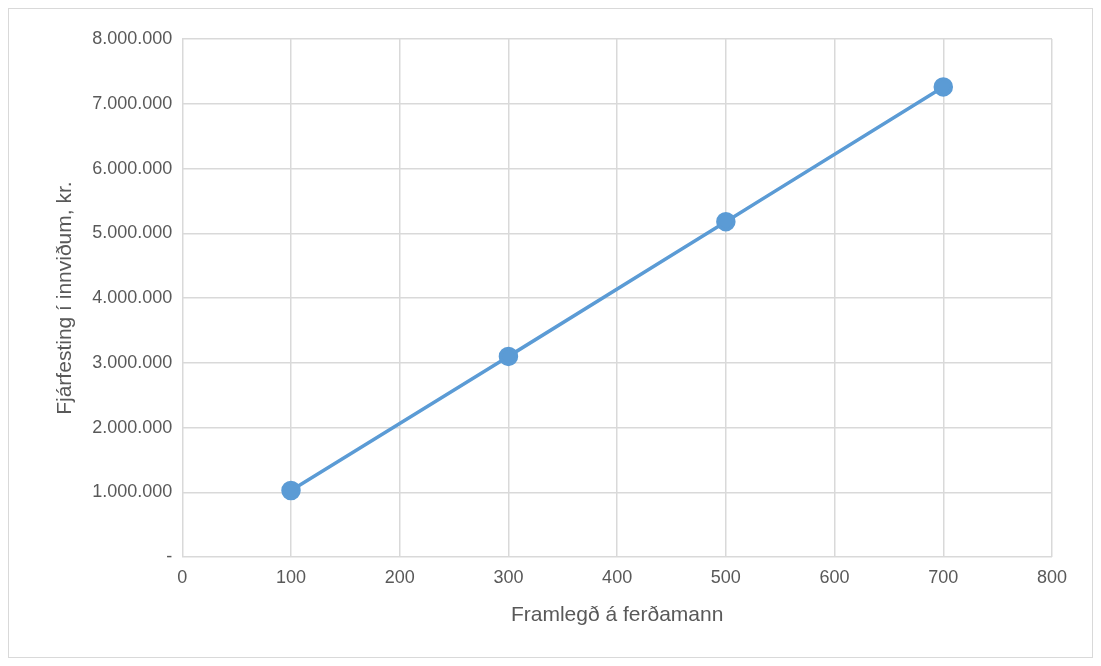 Image resolution: width=1101 pixels, height=666 pixels. What do you see at coordinates (725, 576) in the screenshot?
I see `x-tick-label: 500` at bounding box center [725, 576].